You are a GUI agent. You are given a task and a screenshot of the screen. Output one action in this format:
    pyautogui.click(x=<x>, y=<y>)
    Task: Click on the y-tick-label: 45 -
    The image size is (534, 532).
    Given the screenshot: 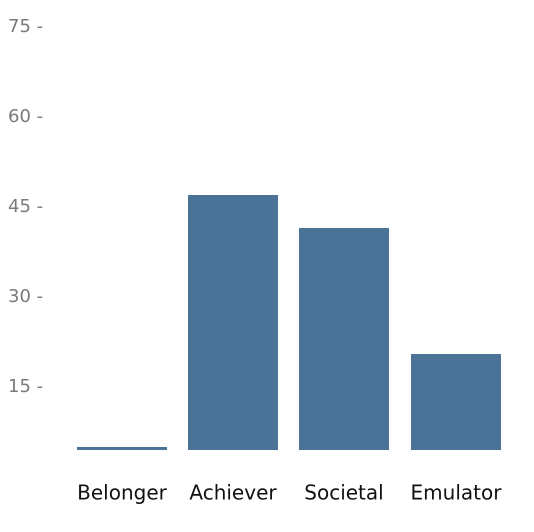 What is the action you would take?
    pyautogui.click(x=25, y=206)
    